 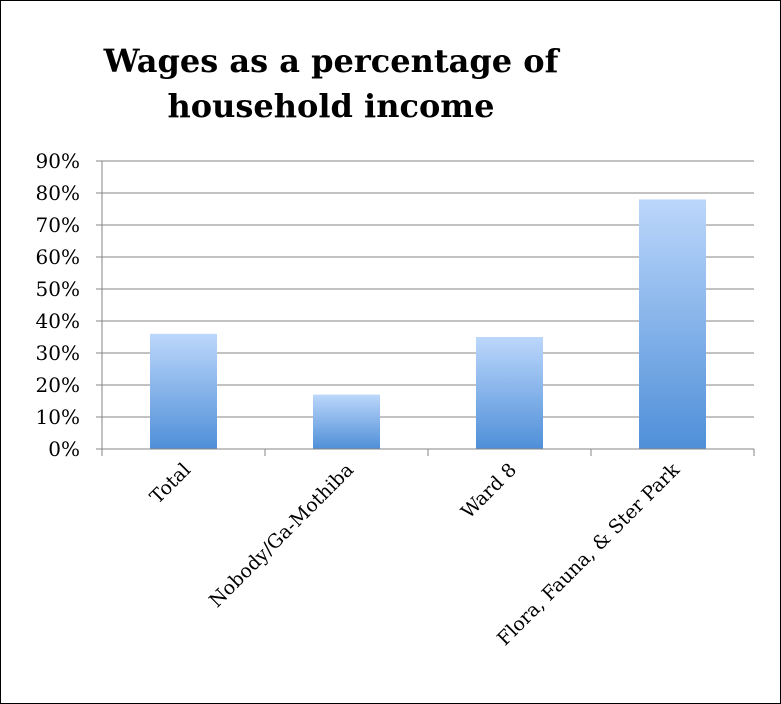 What do you see at coordinates (170, 483) in the screenshot?
I see `x-category-label: Total` at bounding box center [170, 483].